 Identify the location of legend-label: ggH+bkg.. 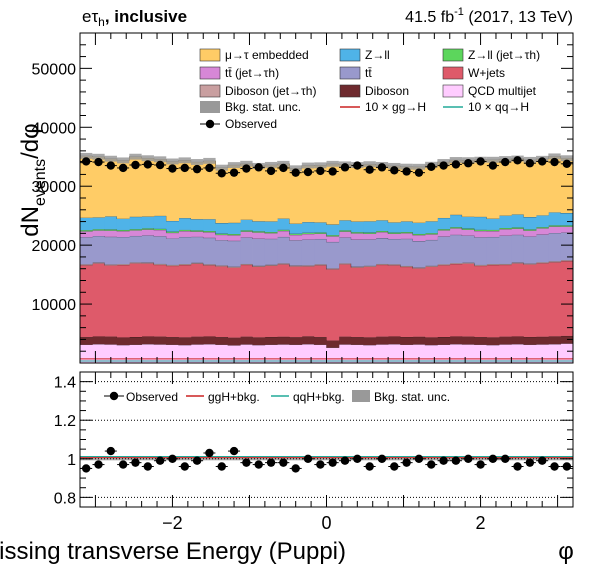
(234, 397).